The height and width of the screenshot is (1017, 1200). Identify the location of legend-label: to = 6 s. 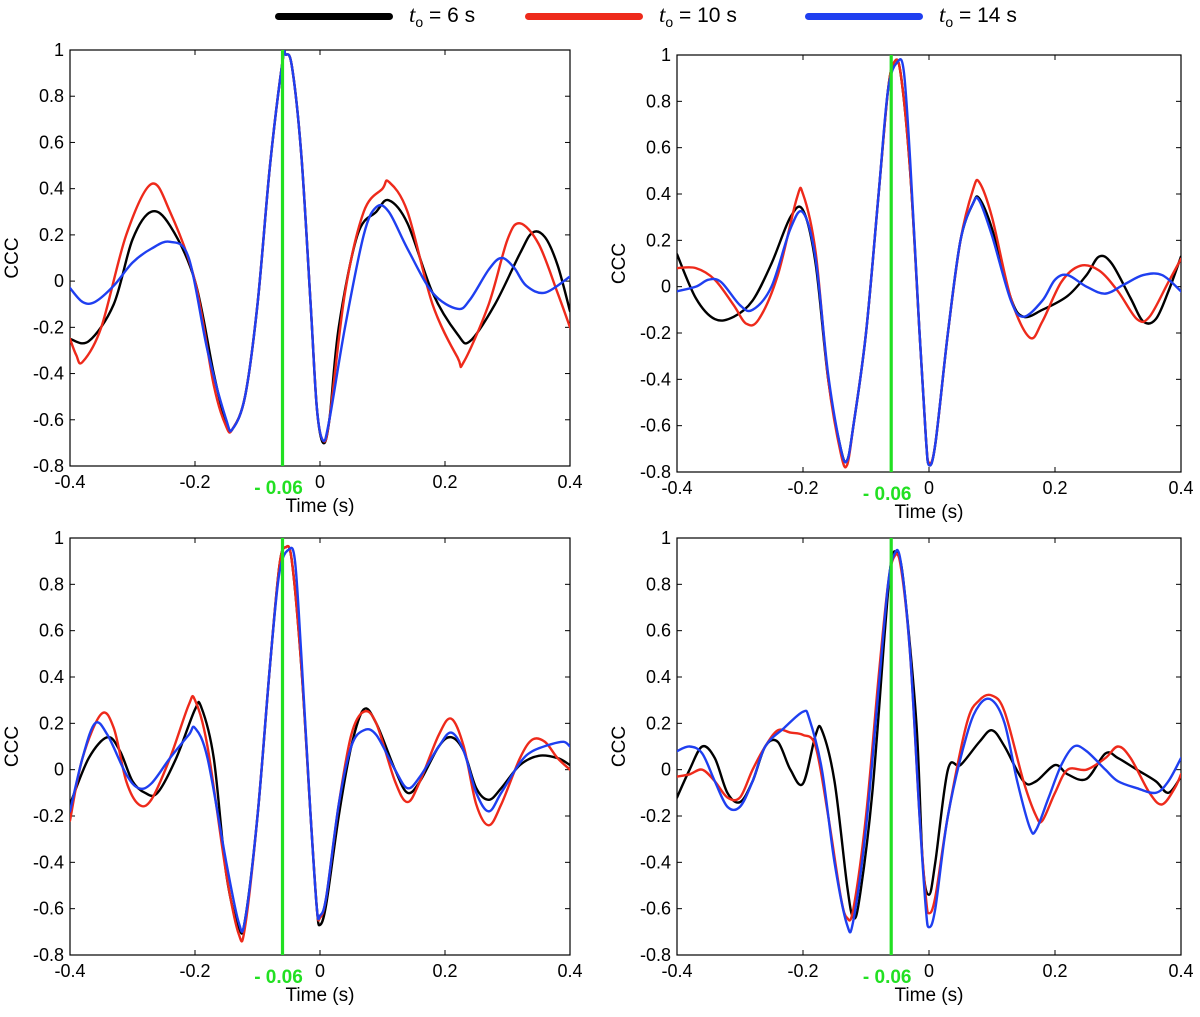
(442, 16).